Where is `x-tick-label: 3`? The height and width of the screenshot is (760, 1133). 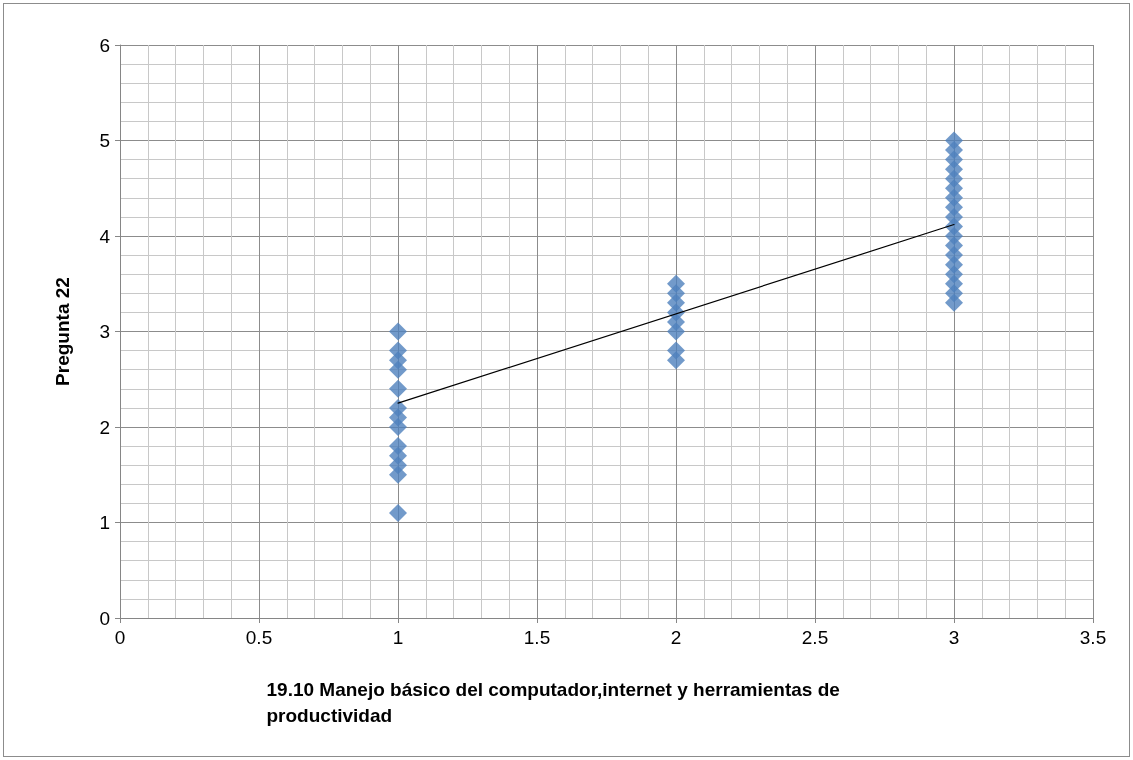 x-tick-label: 3 is located at coordinates (954, 637).